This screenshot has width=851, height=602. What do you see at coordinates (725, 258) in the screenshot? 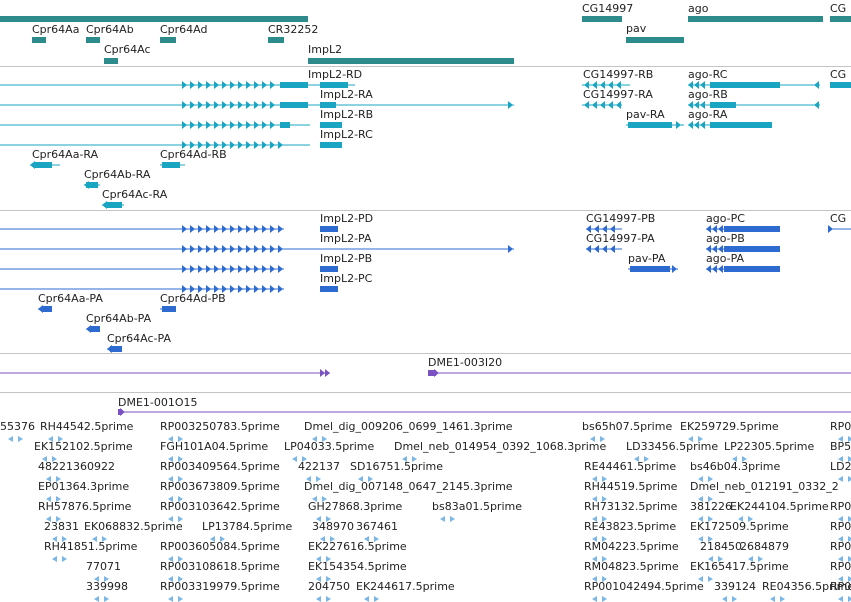
I see `protein-label-ago-pa: ago-PA` at bounding box center [725, 258].